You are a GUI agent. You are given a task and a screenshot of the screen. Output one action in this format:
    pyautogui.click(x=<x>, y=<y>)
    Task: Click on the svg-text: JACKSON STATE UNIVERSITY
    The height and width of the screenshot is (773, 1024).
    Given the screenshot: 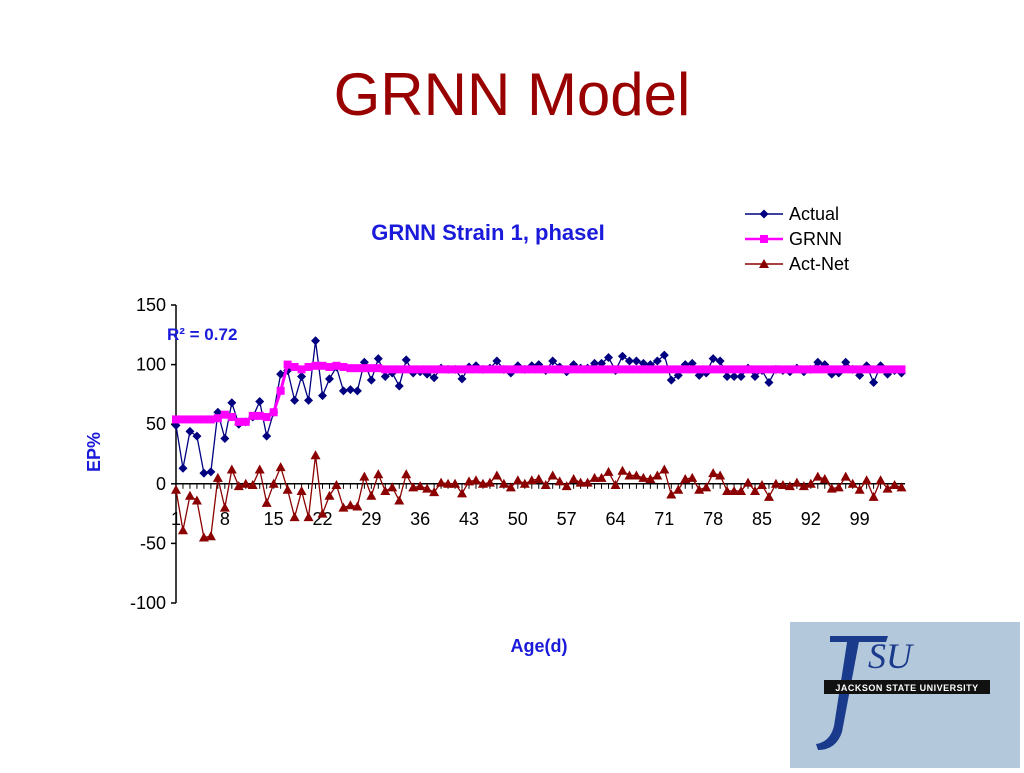 What is the action you would take?
    pyautogui.click(x=906, y=688)
    